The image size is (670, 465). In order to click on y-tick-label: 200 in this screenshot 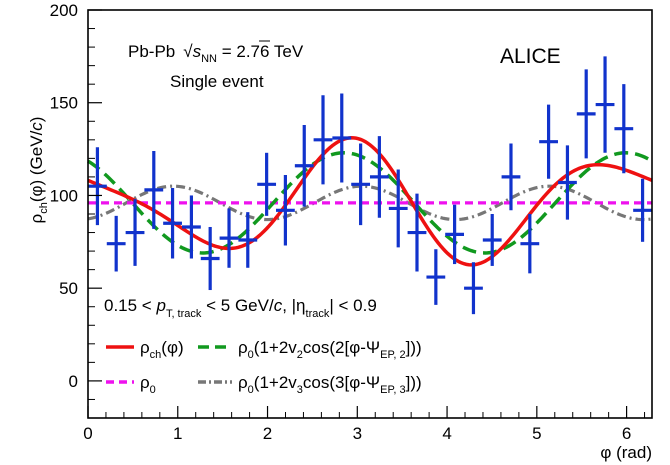, I will do `click(64, 10)`.